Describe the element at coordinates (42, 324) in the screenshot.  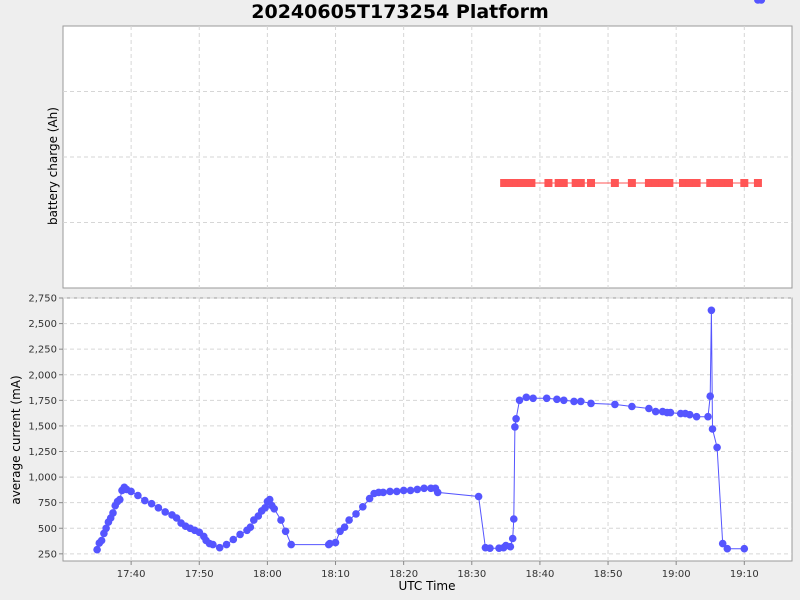
I see `y-tick-label: 2,500` at that location.